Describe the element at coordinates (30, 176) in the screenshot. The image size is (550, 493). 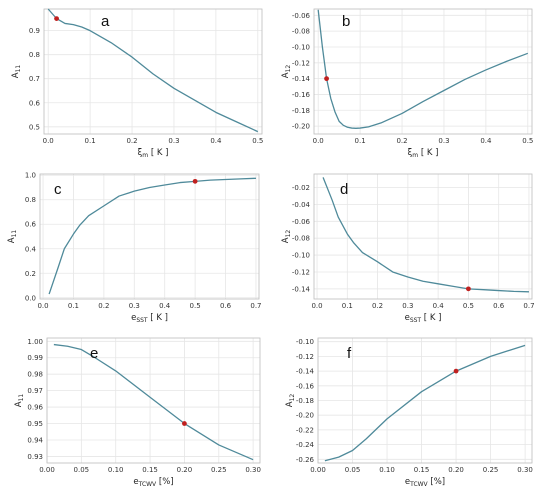
I see `y-tick-label: 1.0` at that location.